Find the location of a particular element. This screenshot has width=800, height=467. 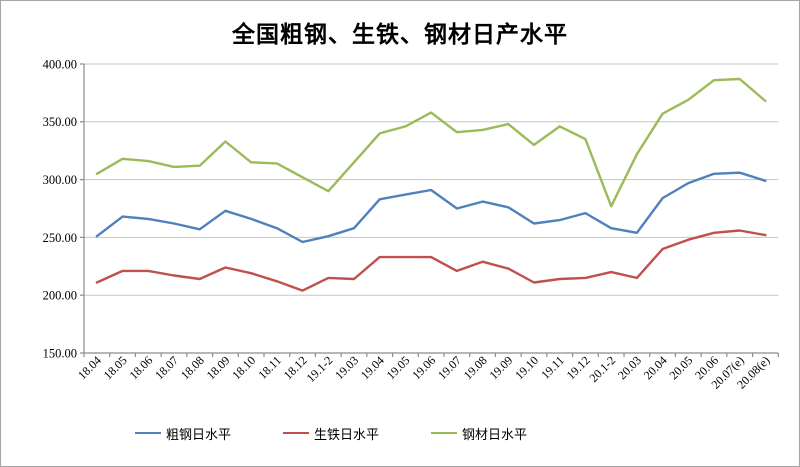

x-tick-label: 19.05 is located at coordinates (398, 367).